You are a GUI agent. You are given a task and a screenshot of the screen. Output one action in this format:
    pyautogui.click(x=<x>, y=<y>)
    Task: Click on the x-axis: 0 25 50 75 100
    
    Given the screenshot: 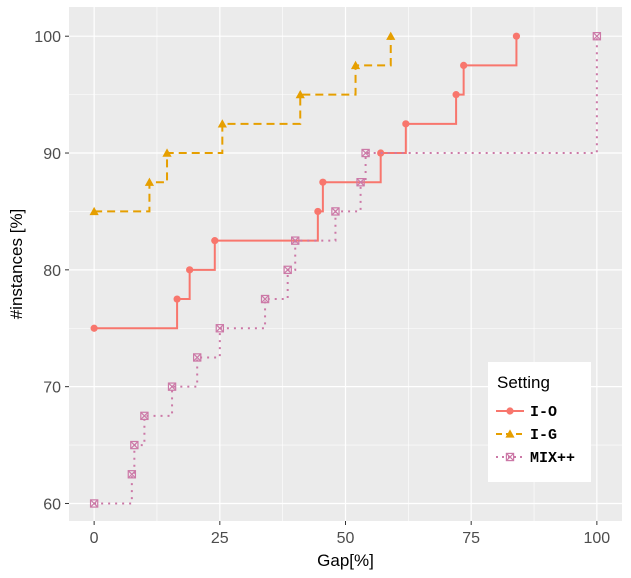 What is the action you would take?
    pyautogui.click(x=350, y=534)
    